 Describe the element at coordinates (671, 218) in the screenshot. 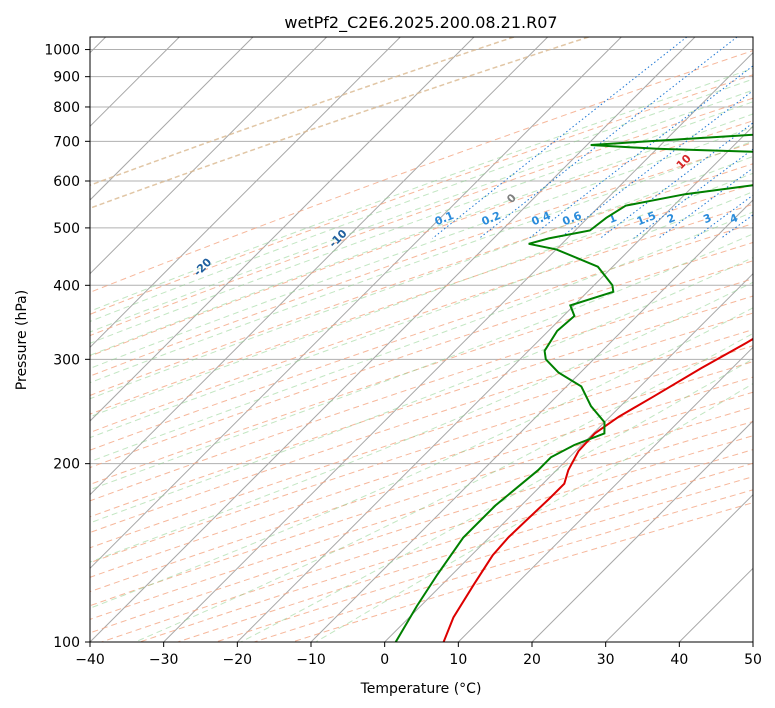

I see `mixing-ratio-label: 2` at that location.